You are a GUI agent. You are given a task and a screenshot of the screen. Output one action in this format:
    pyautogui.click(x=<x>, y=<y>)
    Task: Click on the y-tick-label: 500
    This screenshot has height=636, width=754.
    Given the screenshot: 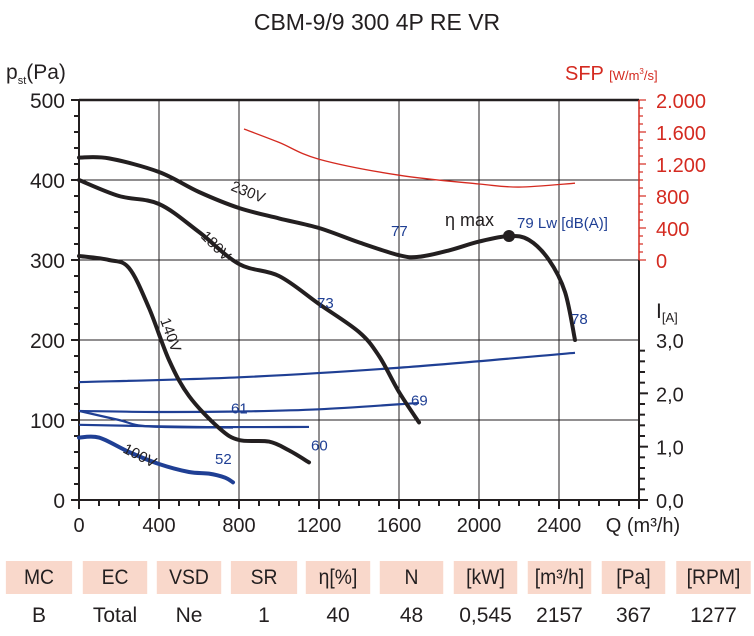 What is the action you would take?
    pyautogui.click(x=47, y=101)
    